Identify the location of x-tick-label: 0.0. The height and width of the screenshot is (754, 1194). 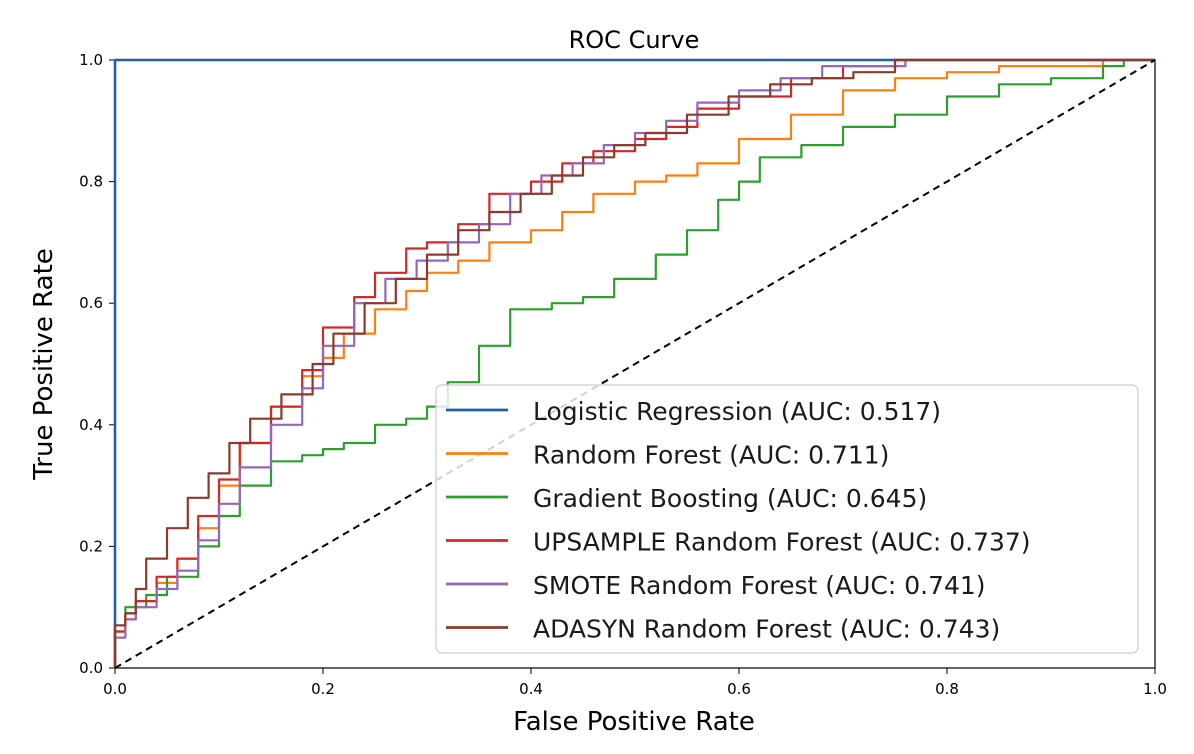
(115, 689).